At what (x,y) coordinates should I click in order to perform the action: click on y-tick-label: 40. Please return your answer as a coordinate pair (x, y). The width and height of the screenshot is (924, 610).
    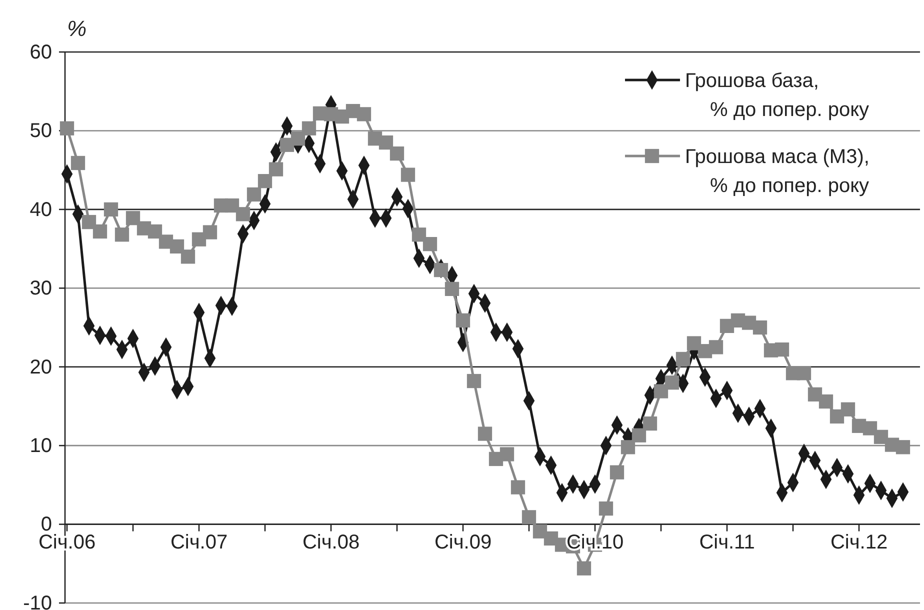
    Looking at the image, I should click on (41, 209).